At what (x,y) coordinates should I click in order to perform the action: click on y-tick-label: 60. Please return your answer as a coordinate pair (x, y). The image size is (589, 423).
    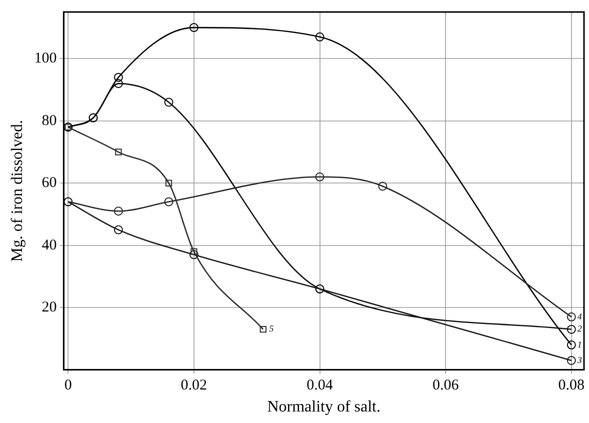
    Looking at the image, I should click on (49, 183).